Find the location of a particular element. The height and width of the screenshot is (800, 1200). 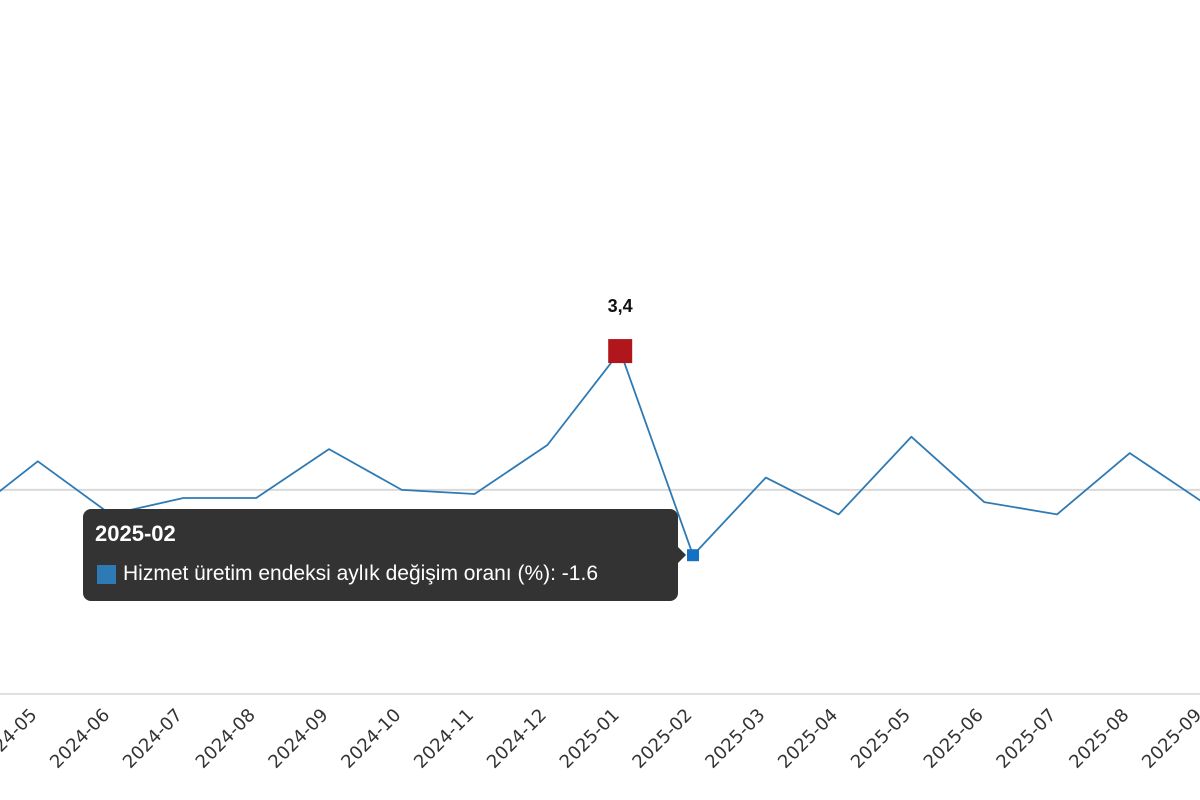

x-tick-label-2024-07: 2024-07 is located at coordinates (153, 739).